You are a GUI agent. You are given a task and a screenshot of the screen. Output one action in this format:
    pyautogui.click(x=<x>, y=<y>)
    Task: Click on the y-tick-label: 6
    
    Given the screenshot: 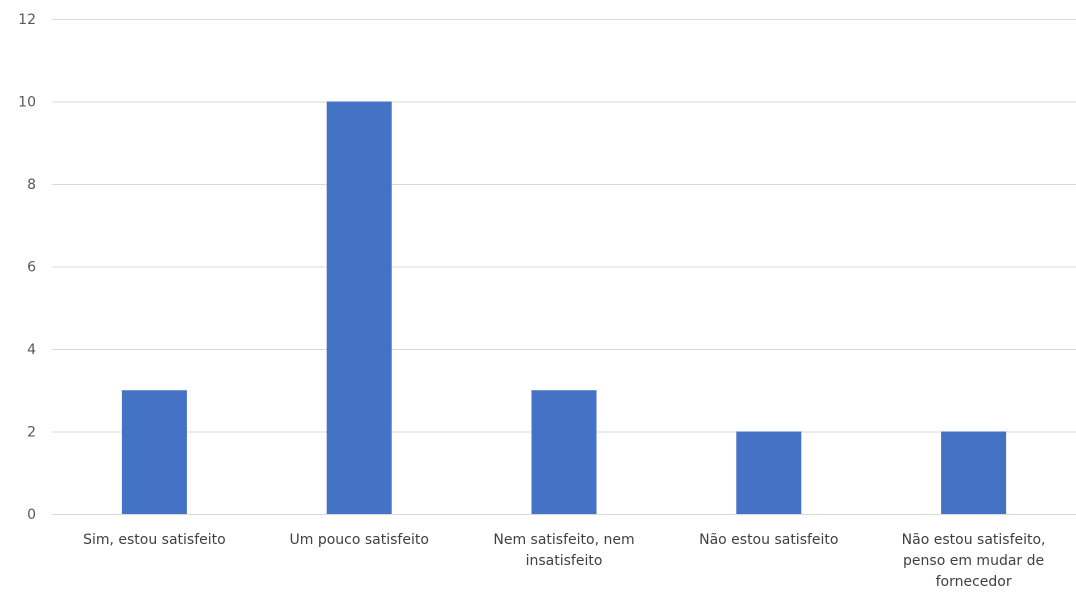 What is the action you would take?
    pyautogui.click(x=31, y=268)
    